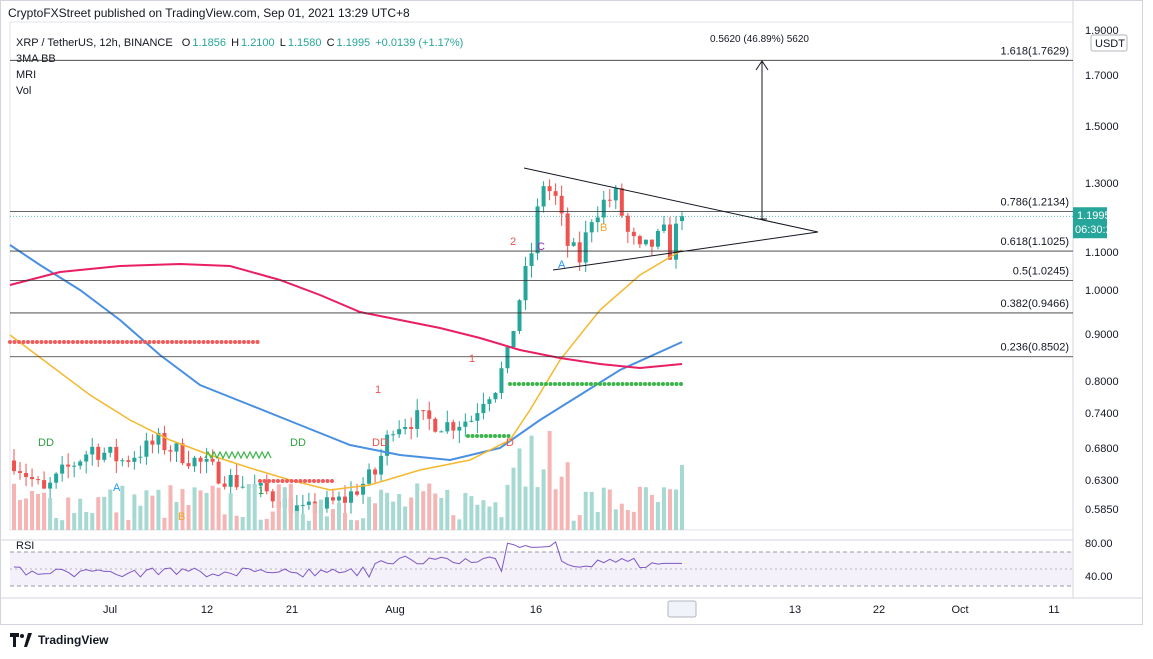 The image size is (1153, 659). I want to click on y-tick-label: 0.7400, so click(1102, 414).